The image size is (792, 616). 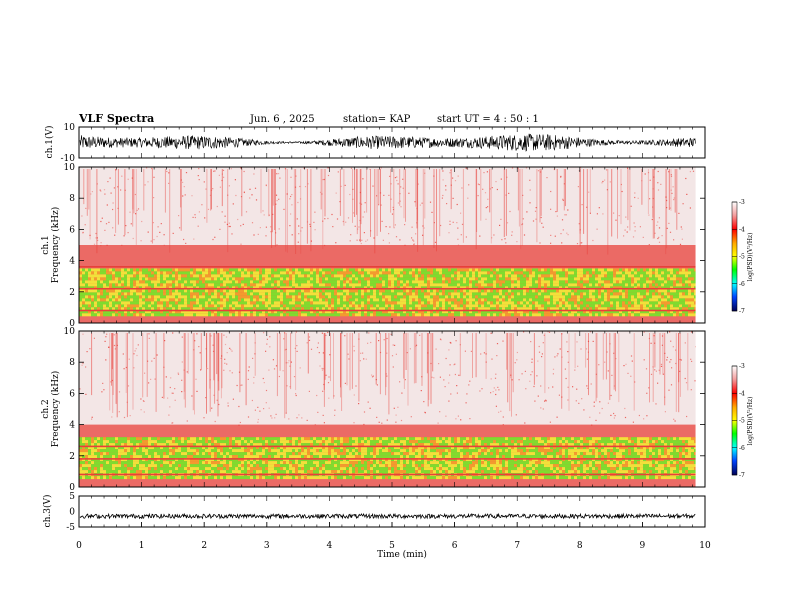 What do you see at coordinates (286, 210) in the screenshot?
I see `ch1-spec-streak` at bounding box center [286, 210].